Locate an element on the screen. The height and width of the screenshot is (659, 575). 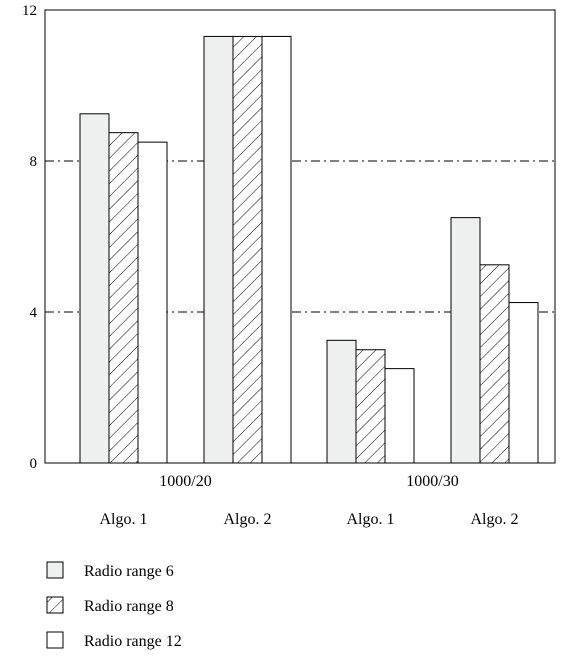
y-tick-label: 12 is located at coordinates (29, 11).